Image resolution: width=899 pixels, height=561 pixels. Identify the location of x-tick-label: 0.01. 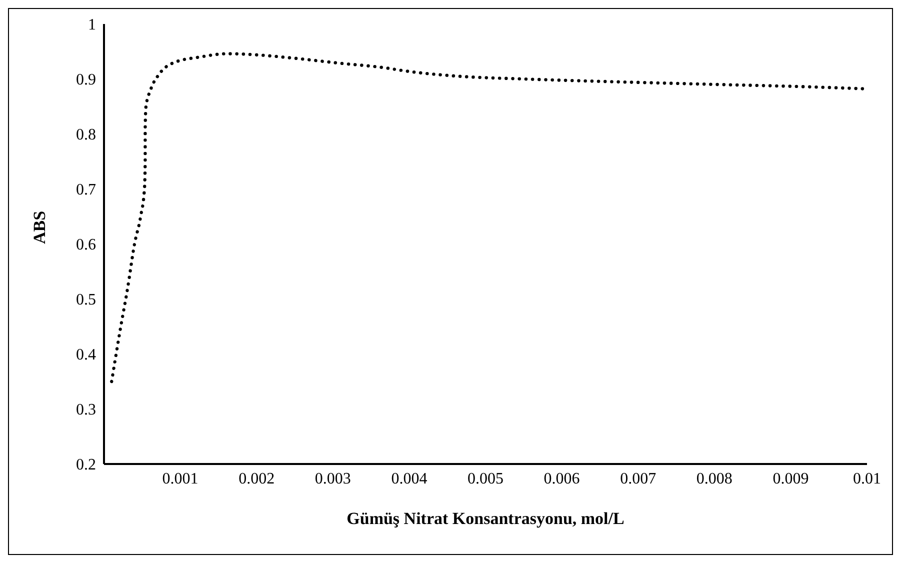
(867, 479).